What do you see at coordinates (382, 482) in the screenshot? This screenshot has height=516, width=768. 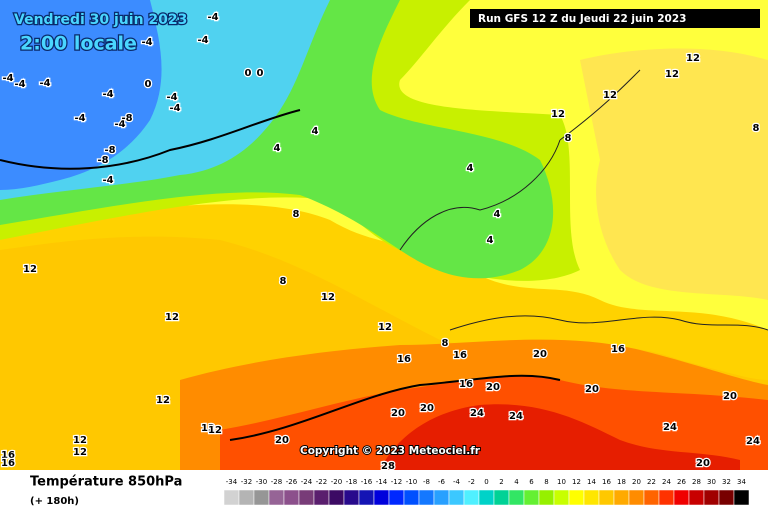 I see `scale-label: -14` at bounding box center [382, 482].